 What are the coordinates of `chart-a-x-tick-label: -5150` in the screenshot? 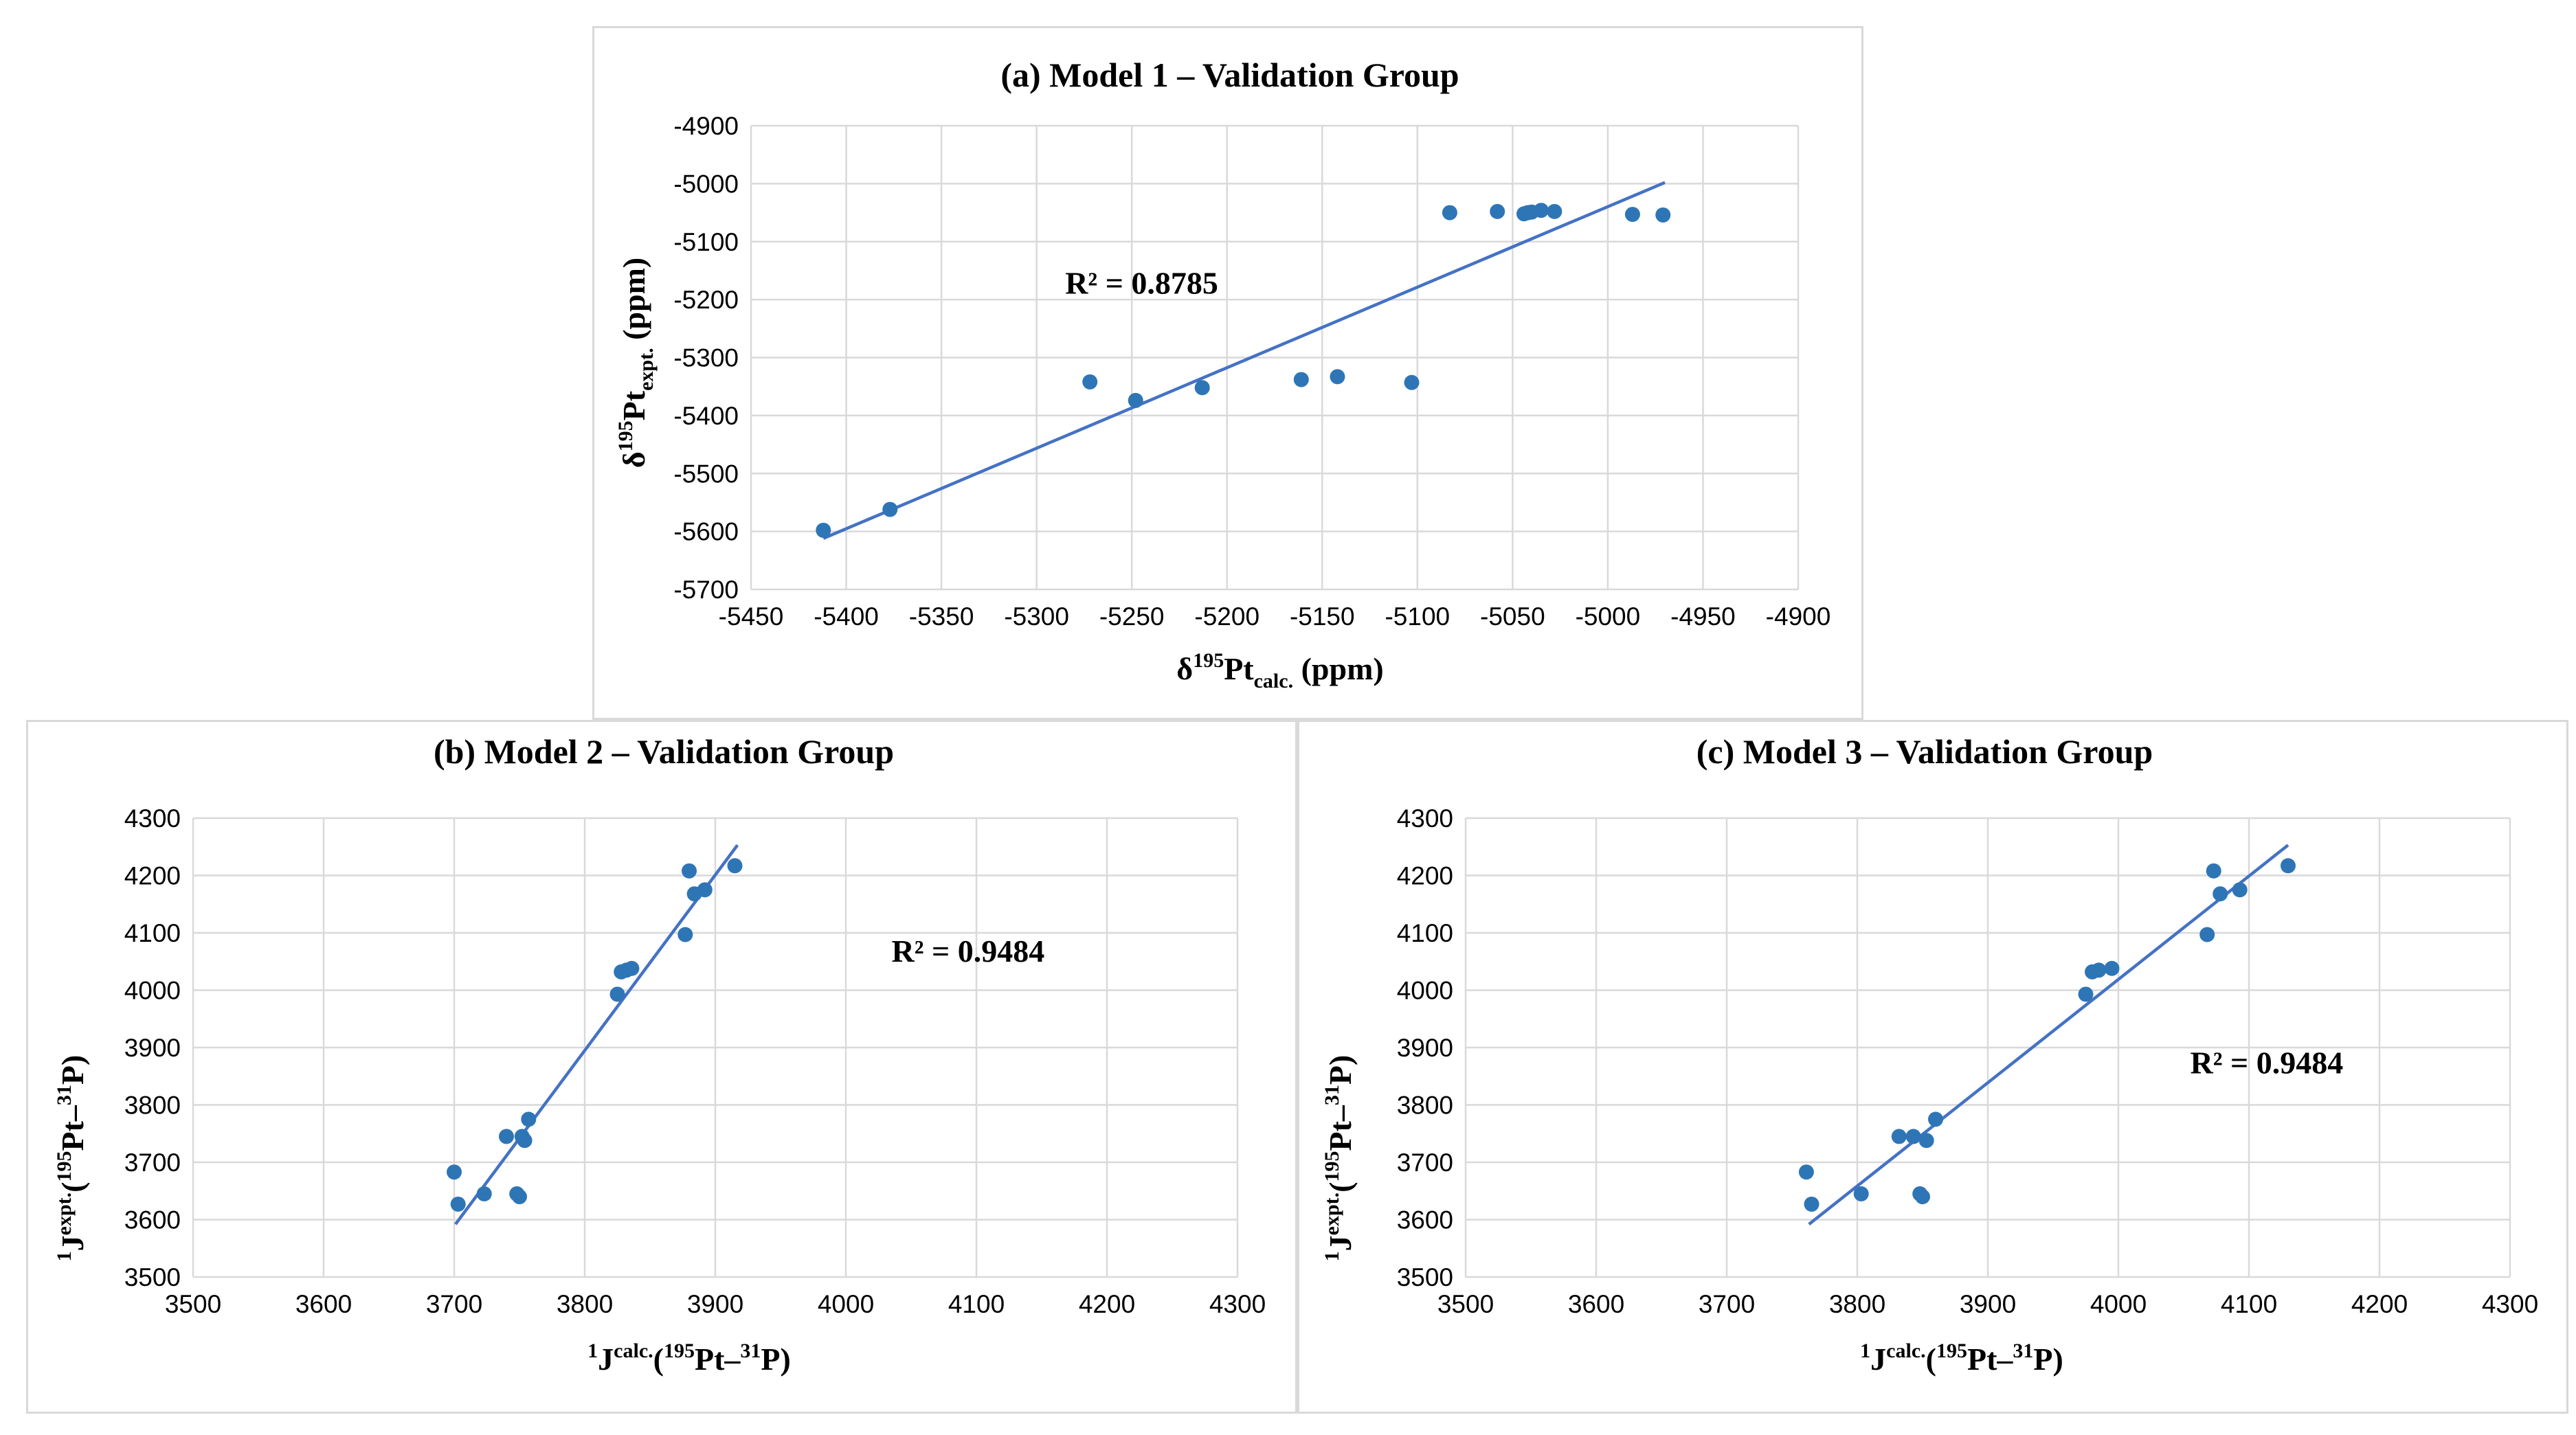 It's located at (1322, 616).